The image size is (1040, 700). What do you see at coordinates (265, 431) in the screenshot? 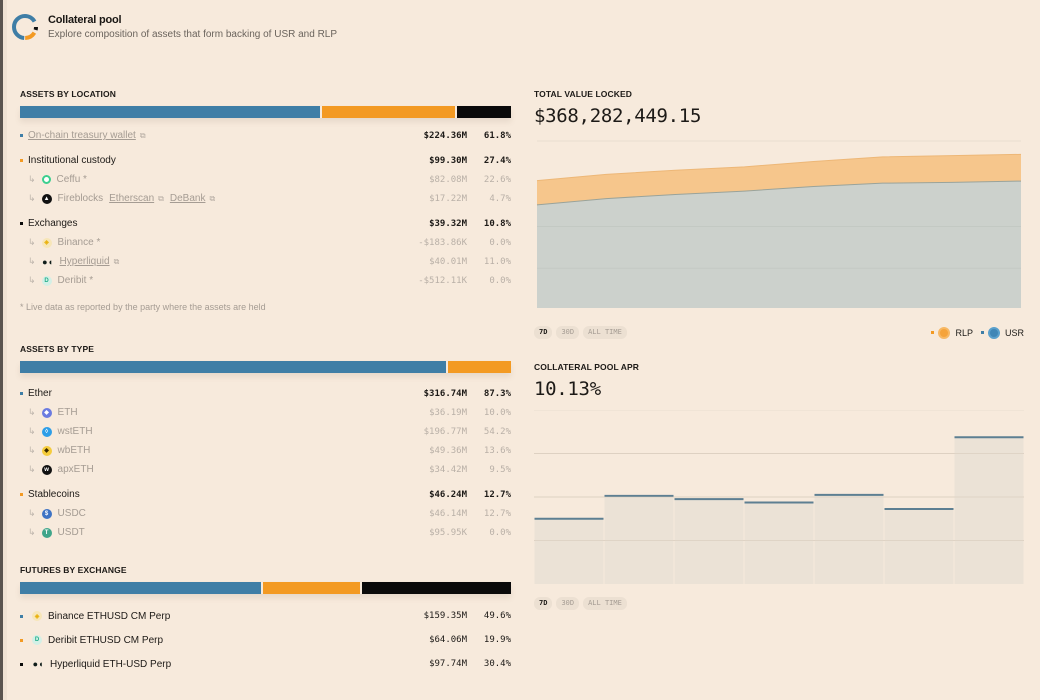
I see `list-item-wsteth: ↳ ◊ wstETH $196.77M 54.2%` at bounding box center [265, 431].